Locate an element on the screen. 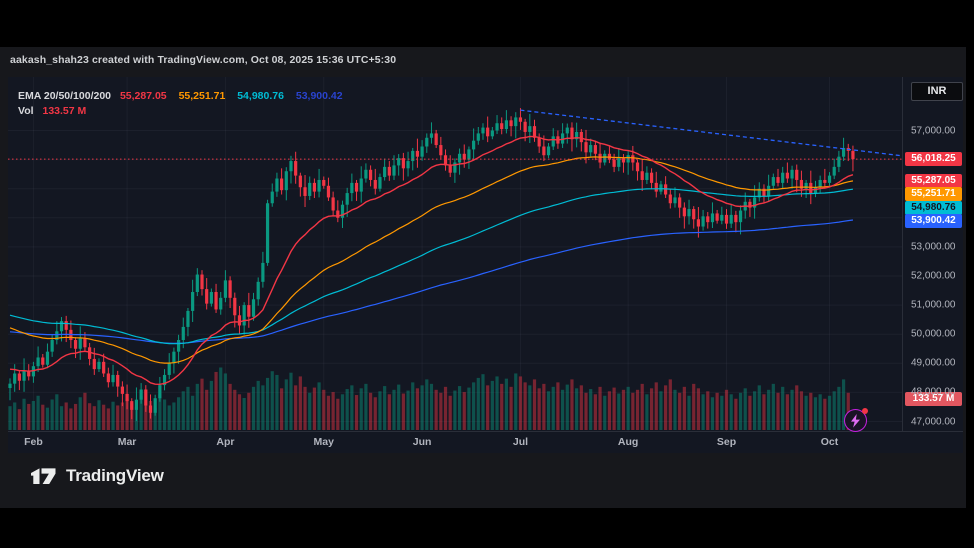 The height and width of the screenshot is (548, 974). notification-dot is located at coordinates (865, 411).